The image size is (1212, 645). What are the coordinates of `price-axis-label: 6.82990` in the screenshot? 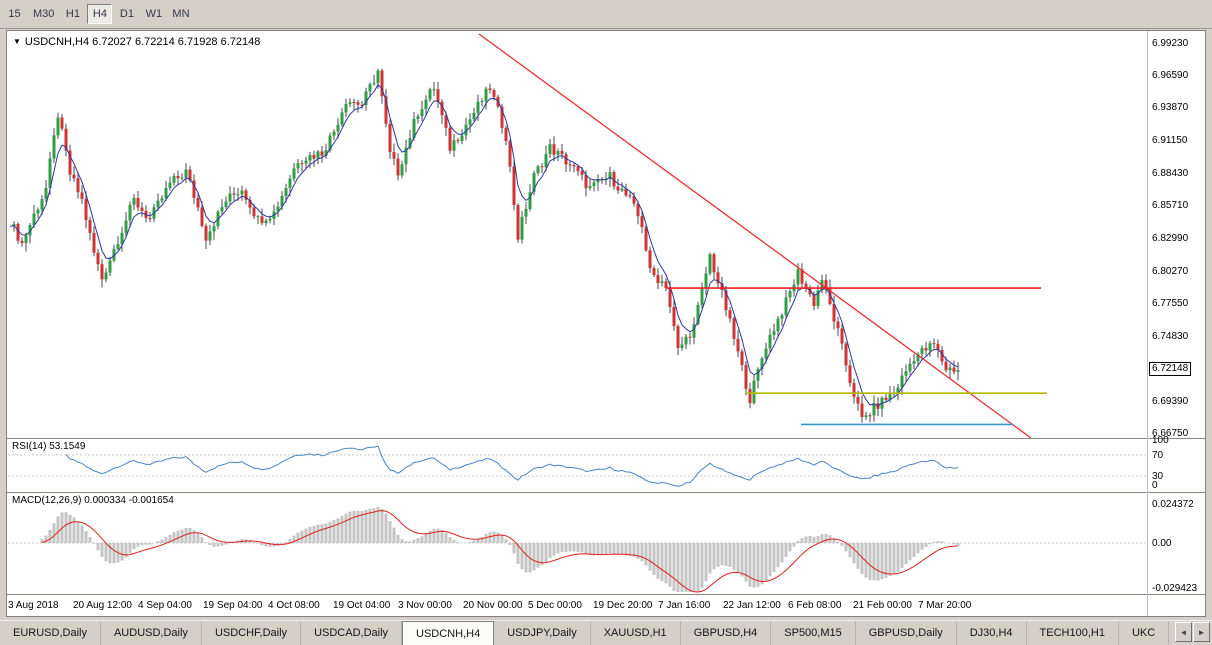 It's located at (1170, 238).